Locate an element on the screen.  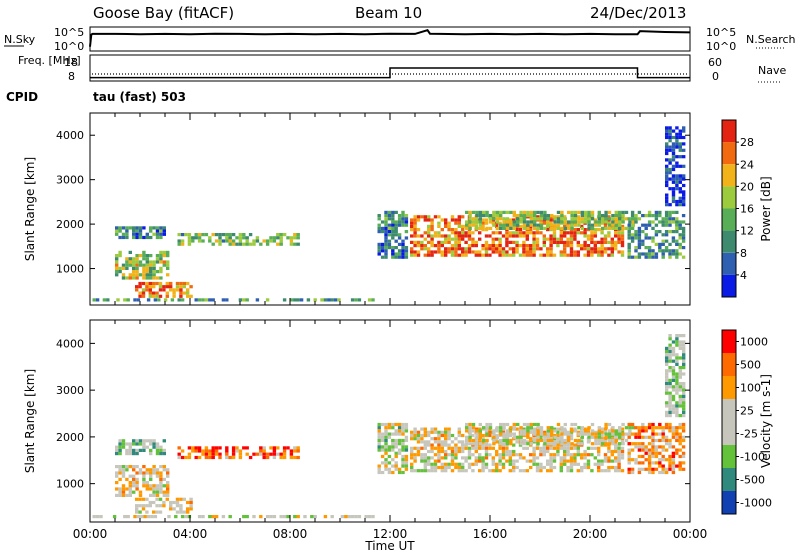
nsearch-label: N.Search is located at coordinates (771, 39).